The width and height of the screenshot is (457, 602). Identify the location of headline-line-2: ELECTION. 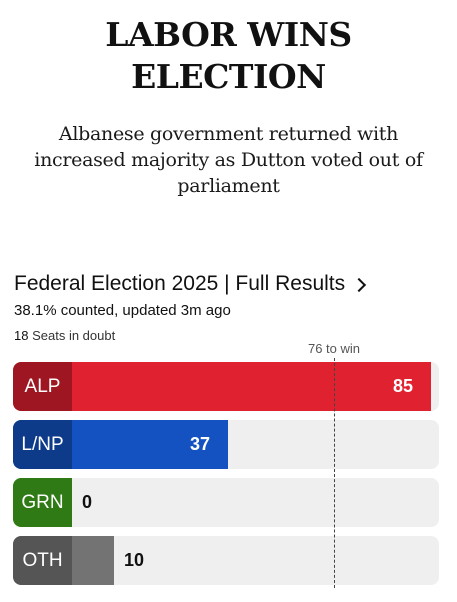
(228, 76).